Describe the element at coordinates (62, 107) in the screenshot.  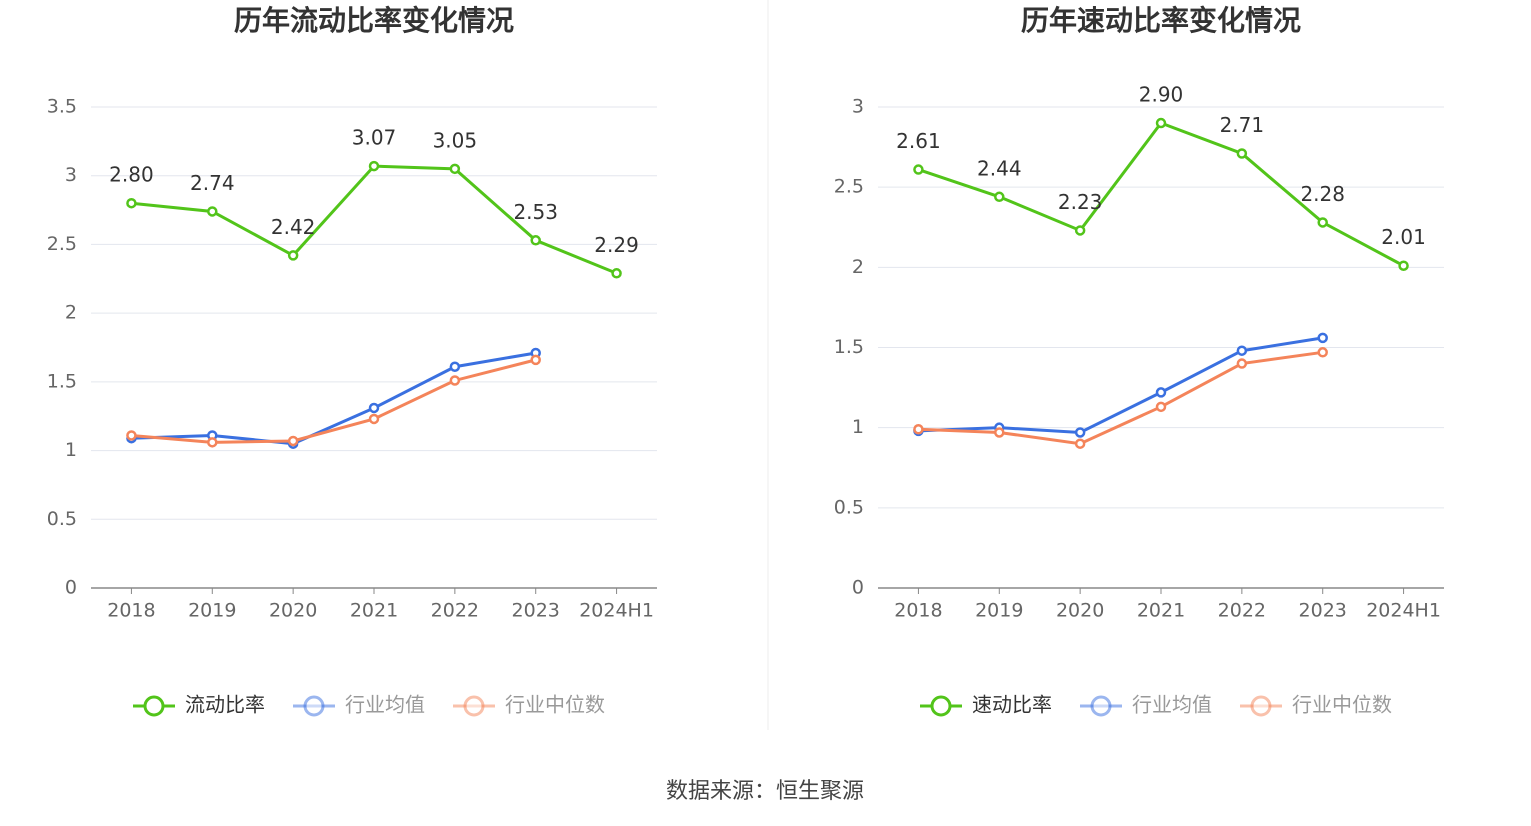
I see `y-tick-label: 3.5` at that location.